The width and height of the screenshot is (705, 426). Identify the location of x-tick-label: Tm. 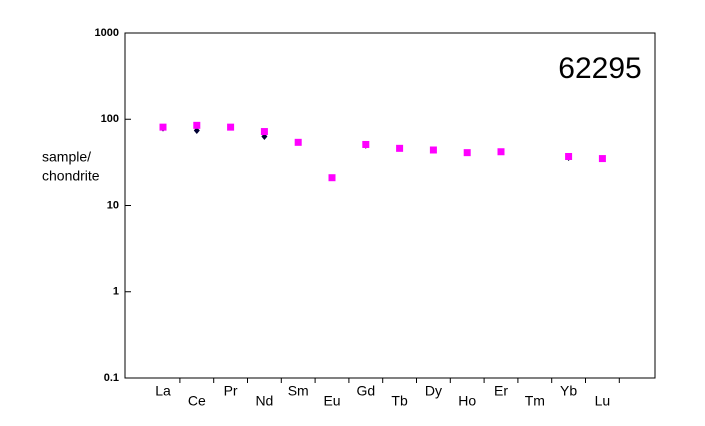
(535, 401).